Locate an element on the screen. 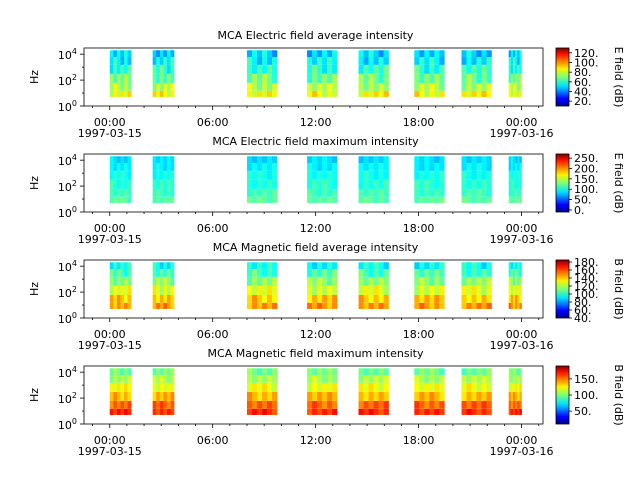  y-tick-label: 102 is located at coordinates (67, 398).